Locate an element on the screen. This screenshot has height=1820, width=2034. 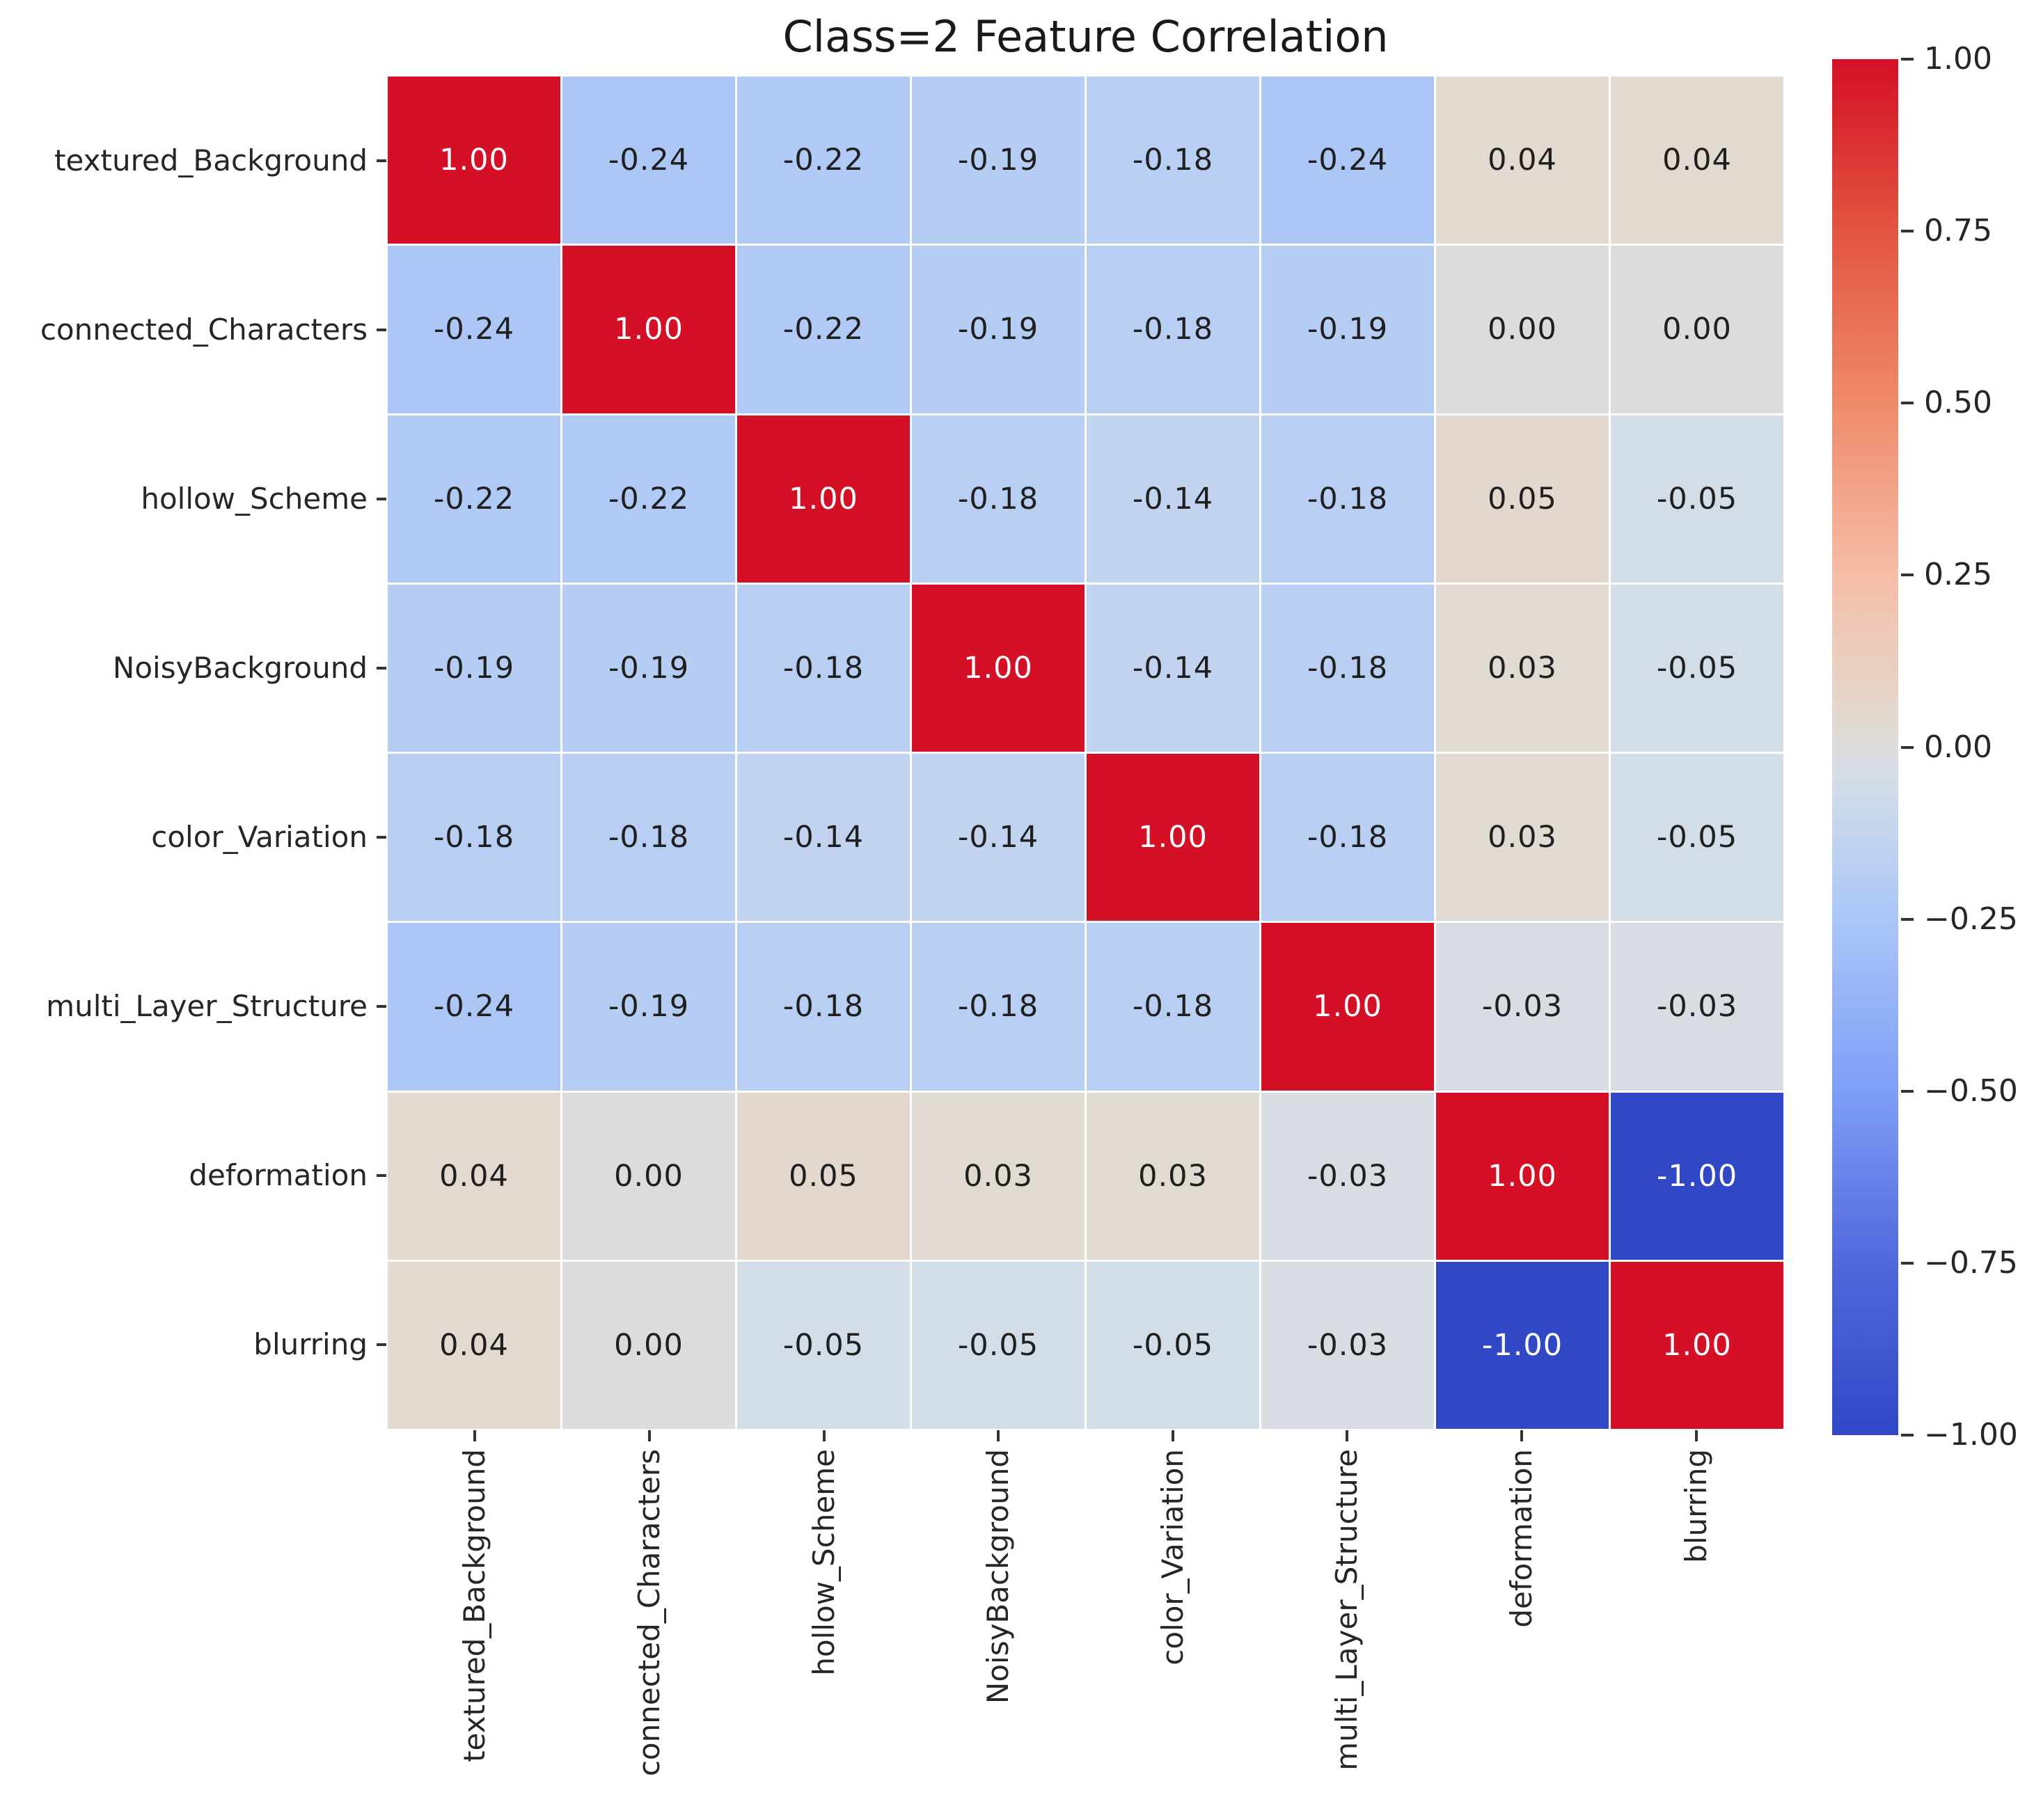
colorbar-gradient is located at coordinates (1865, 747).